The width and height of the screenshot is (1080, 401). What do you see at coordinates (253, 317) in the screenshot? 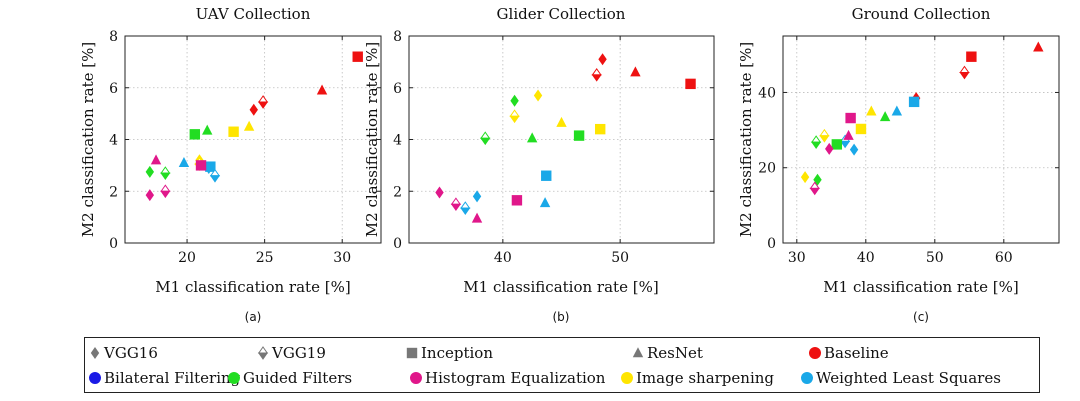
I see `subfigure-label: (a)` at bounding box center [253, 317].